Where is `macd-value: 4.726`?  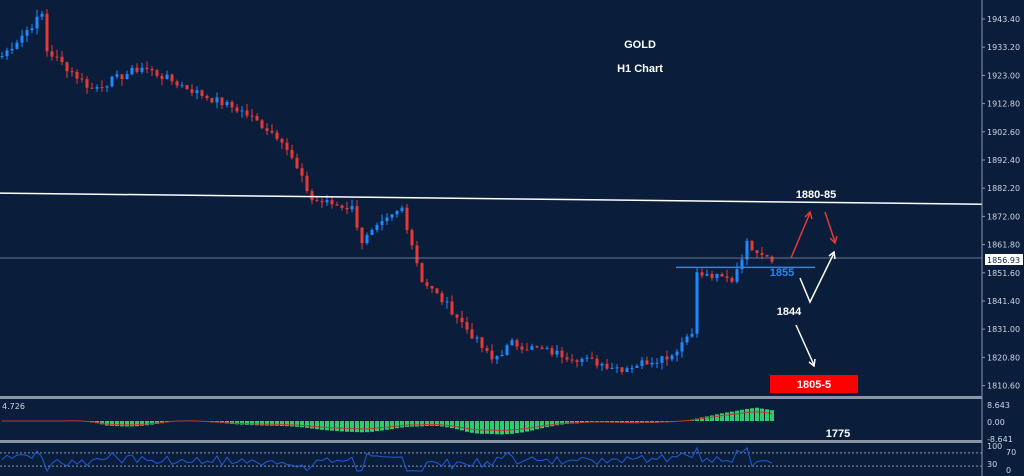
macd-value: 4.726 is located at coordinates (13, 406).